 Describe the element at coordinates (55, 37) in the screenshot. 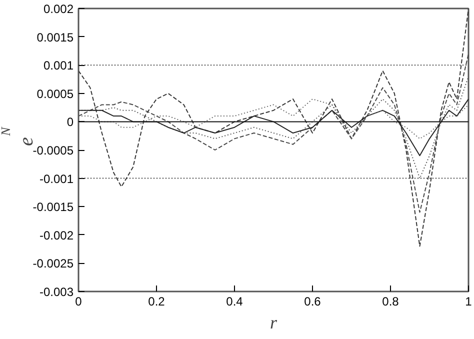

I see `y-tick-label: 0.0015` at that location.